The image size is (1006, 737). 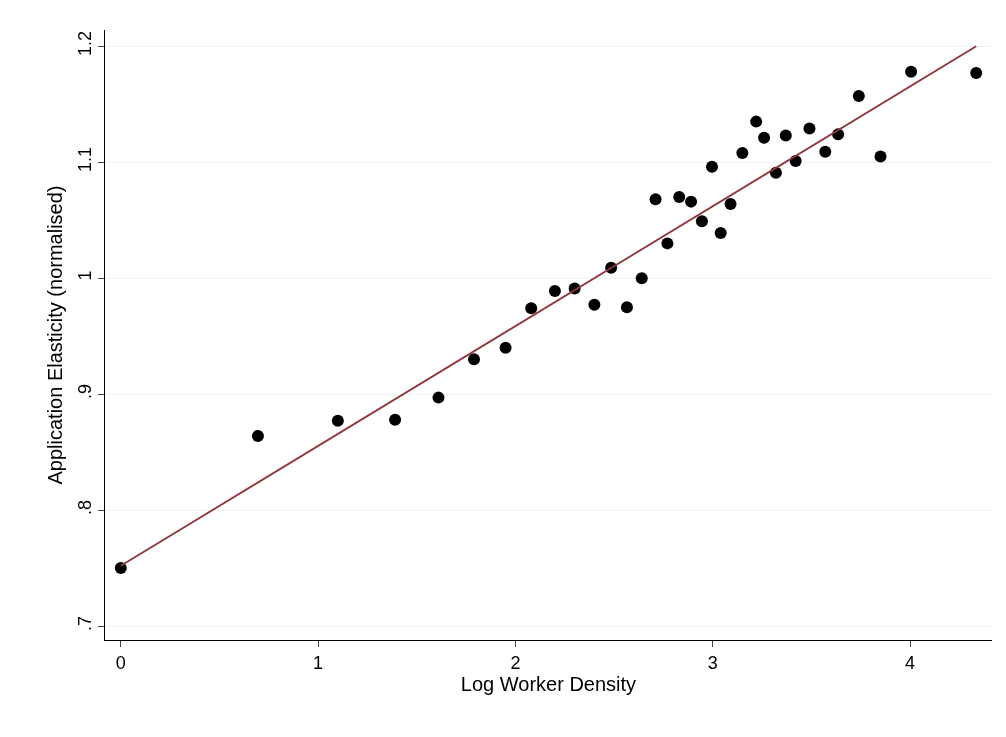 What do you see at coordinates (515, 662) in the screenshot?
I see `x-tick-label: 2` at bounding box center [515, 662].